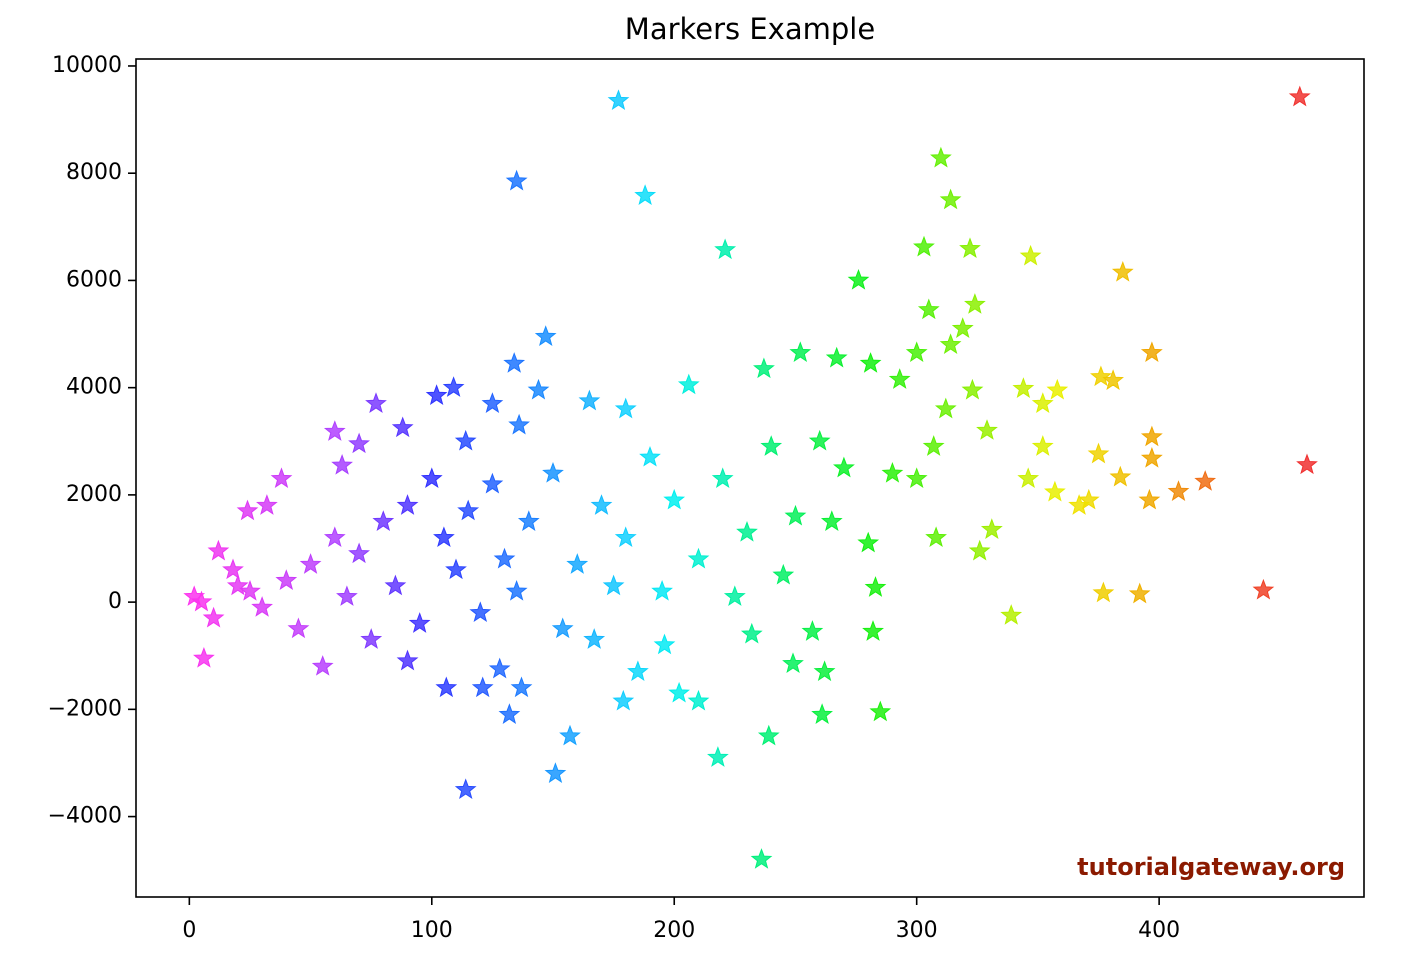  What do you see at coordinates (115, 601) in the screenshot?
I see `y-tick-label: 0` at bounding box center [115, 601].